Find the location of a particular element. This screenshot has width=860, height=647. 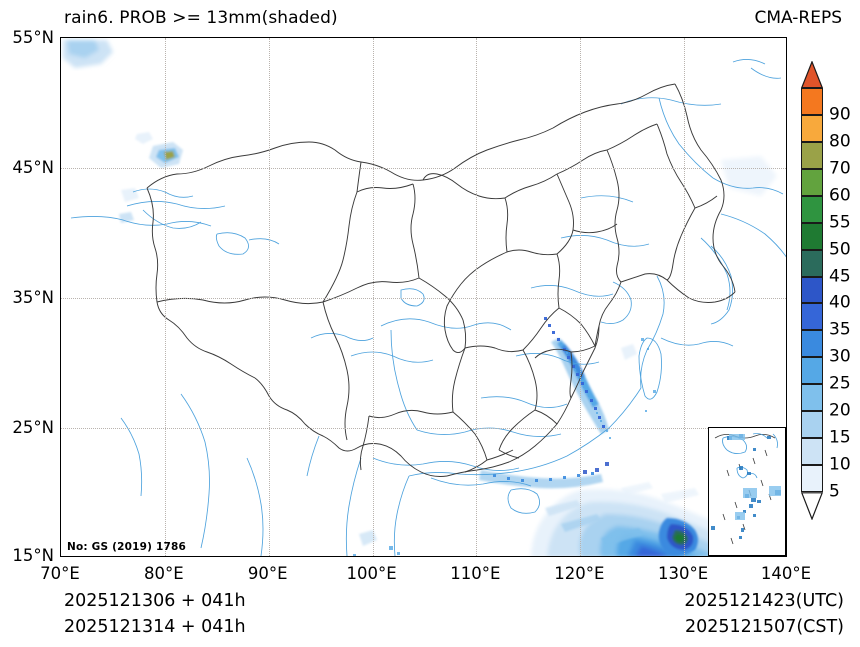

axis-label-lon-80: 80°E is located at coordinates (163, 573).